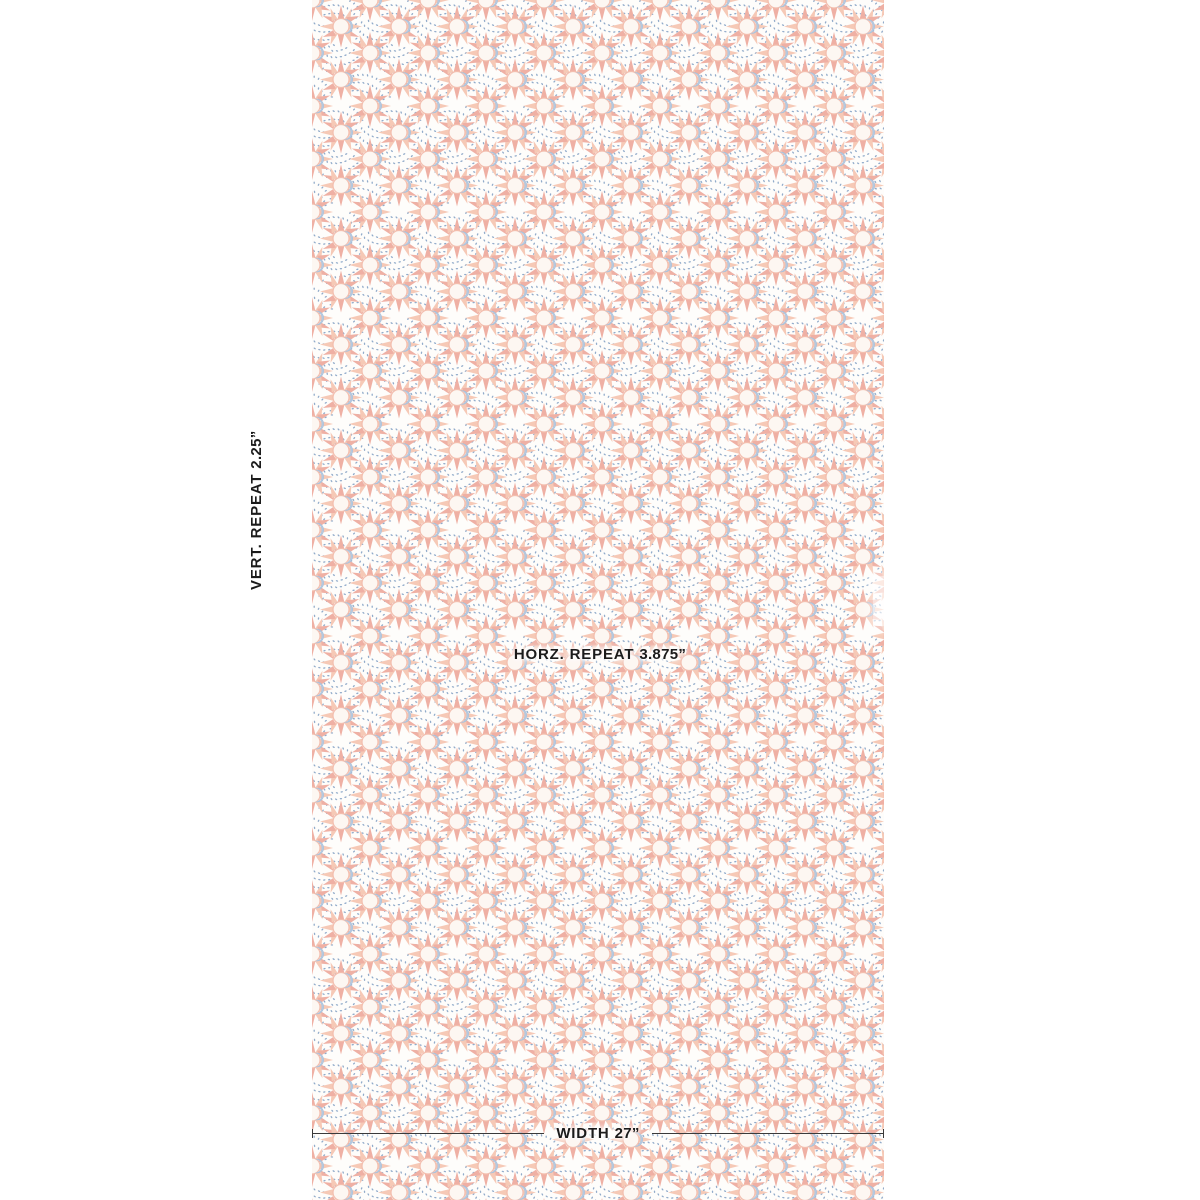 This screenshot has height=1200, width=1200. Describe the element at coordinates (256, 531) in the screenshot. I see `vertical-repeat-prefix: VERT. REPEAT` at that location.